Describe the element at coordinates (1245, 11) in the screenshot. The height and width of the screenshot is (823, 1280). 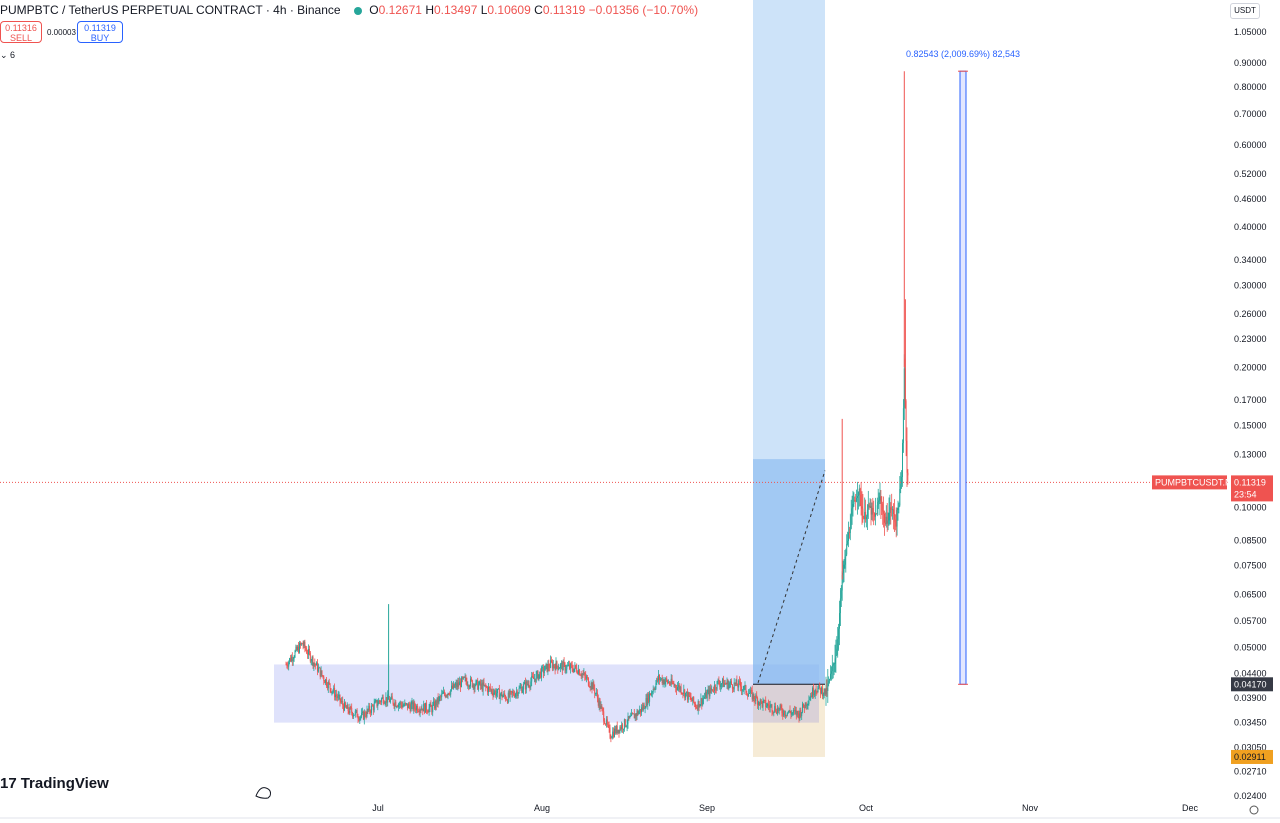
I see `currency-button: USDT` at that location.